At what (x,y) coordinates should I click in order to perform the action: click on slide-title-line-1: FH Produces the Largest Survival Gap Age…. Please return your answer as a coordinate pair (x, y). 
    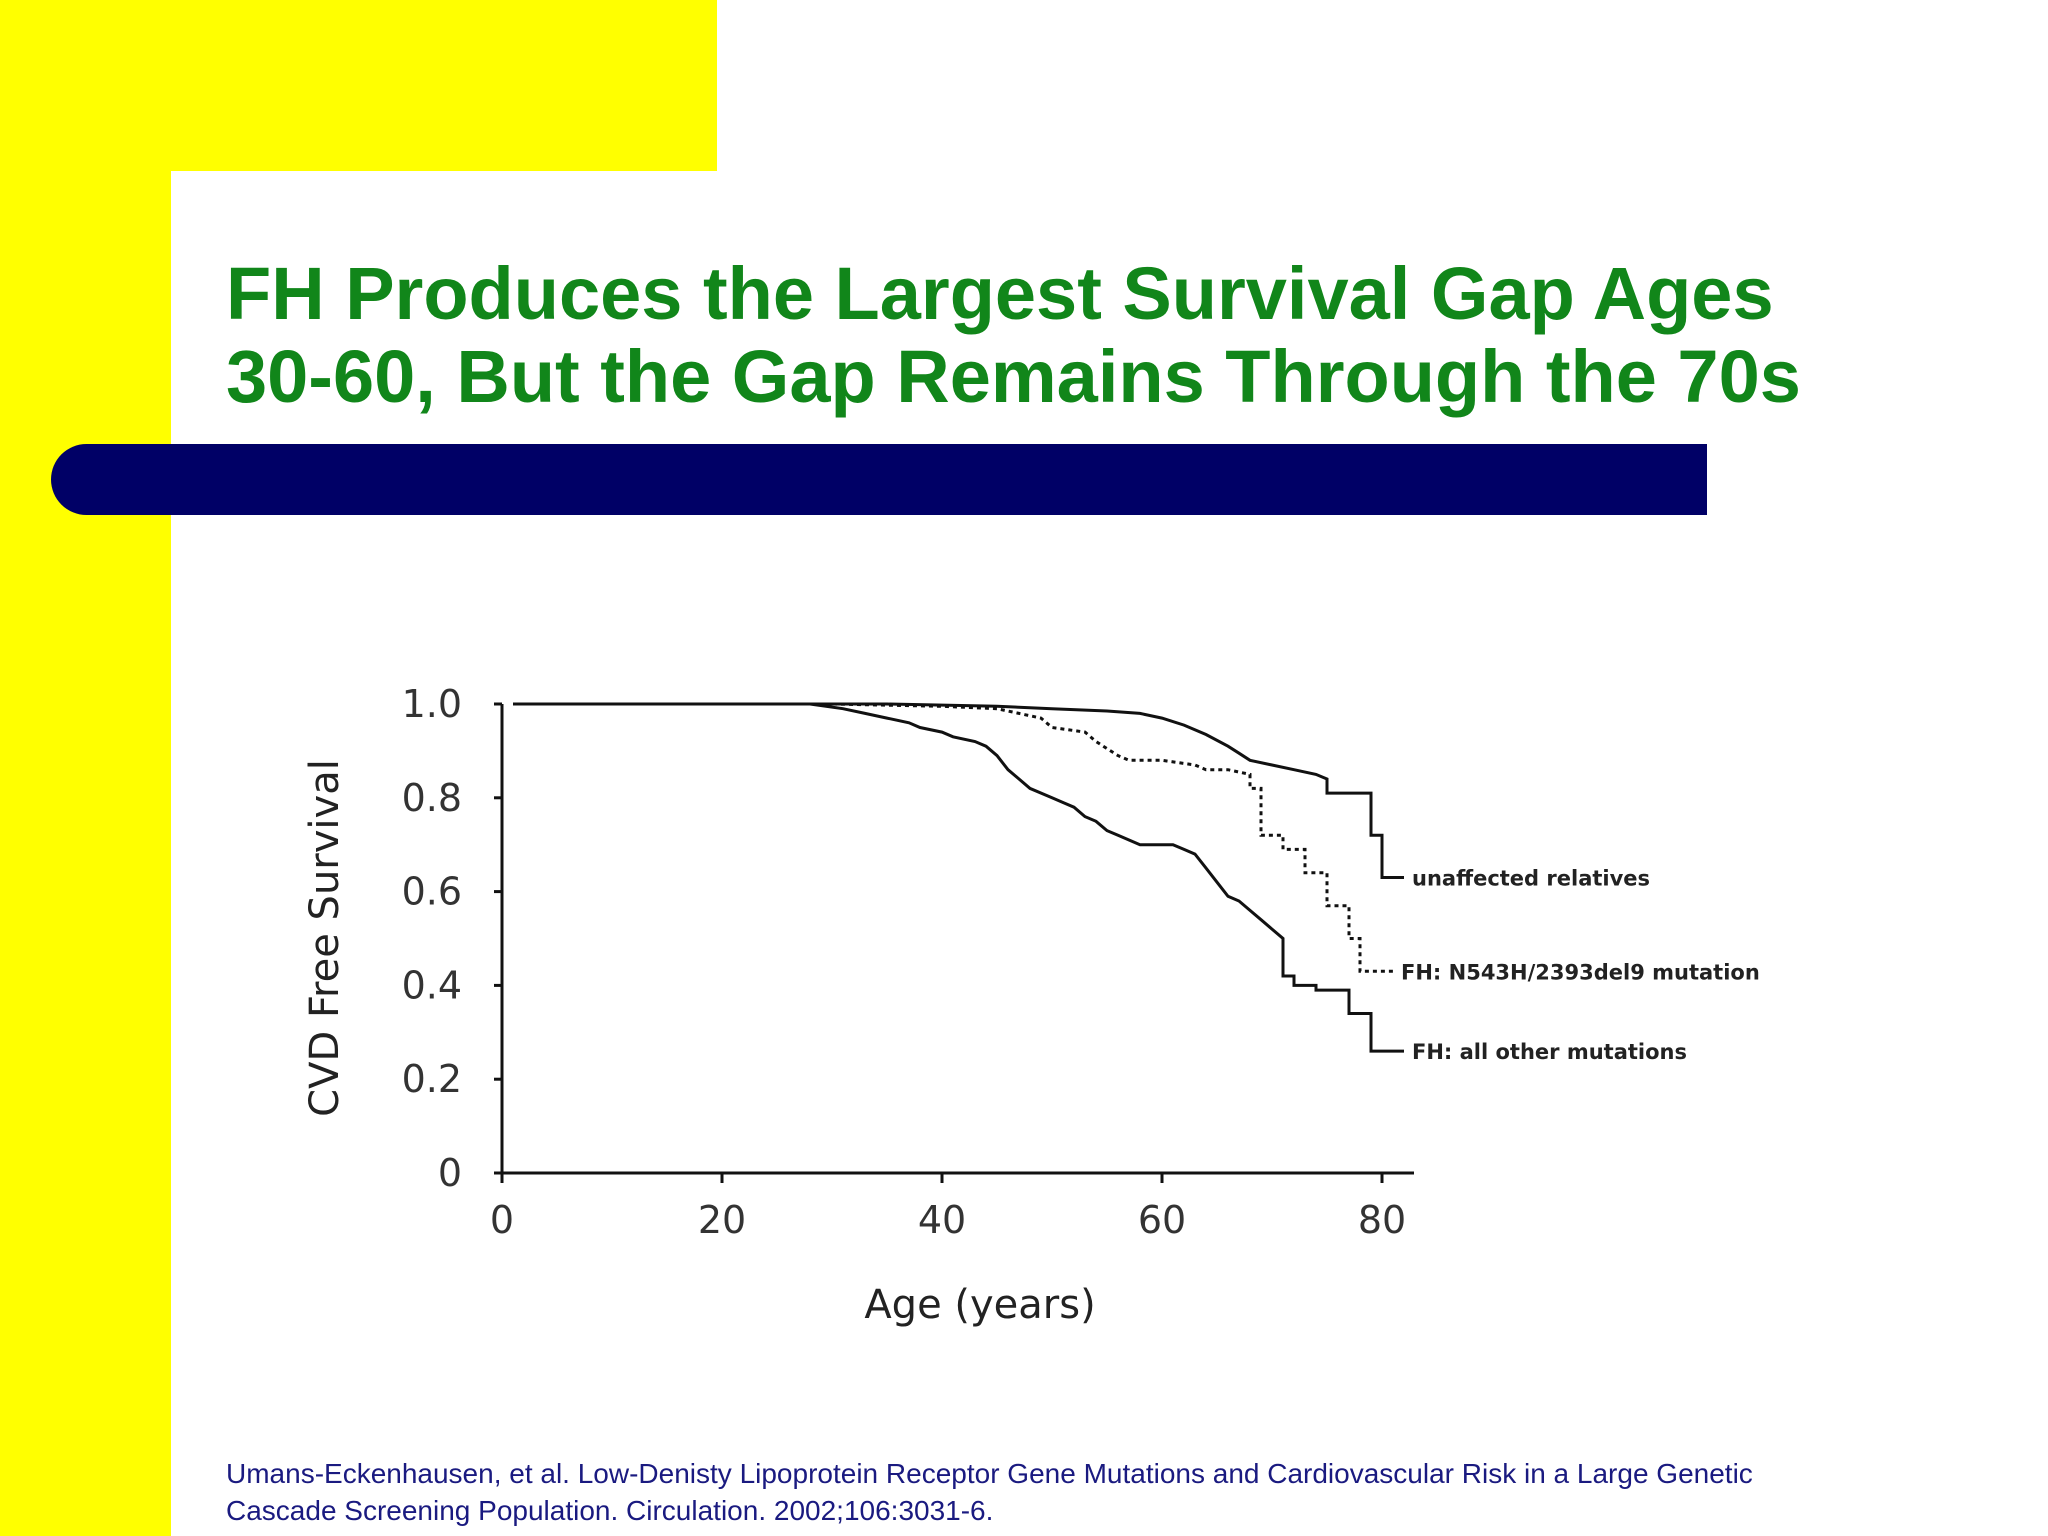
    Looking at the image, I should click on (1000, 293).